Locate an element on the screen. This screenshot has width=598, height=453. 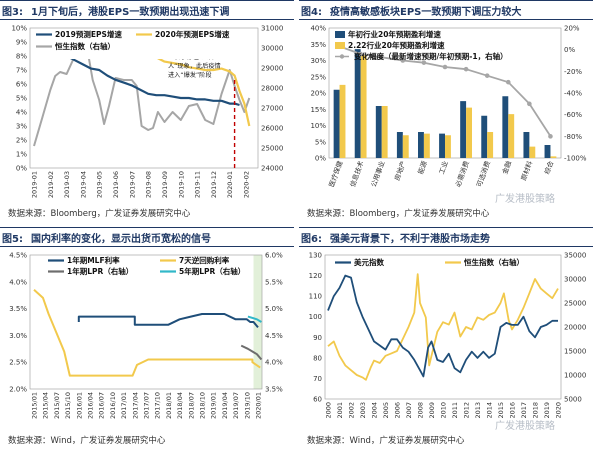
y-left-tick-label: 0% is located at coordinates (320, 159).